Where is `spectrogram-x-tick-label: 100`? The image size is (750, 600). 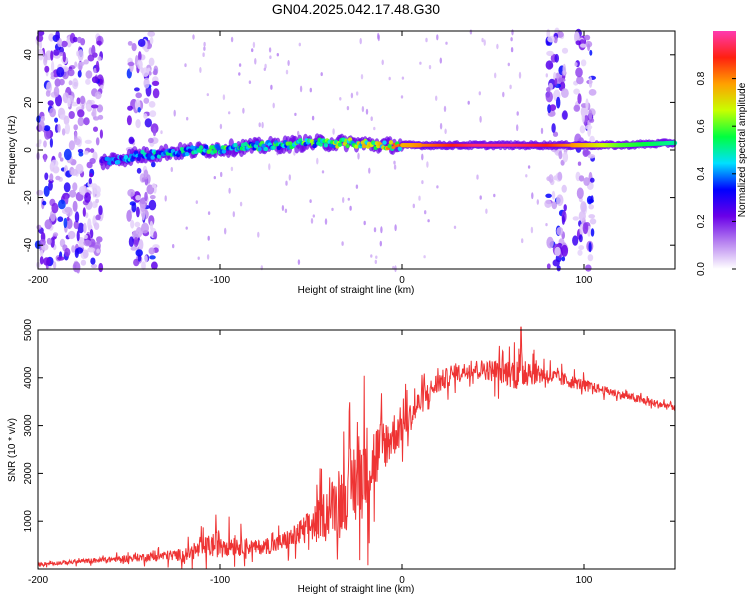
spectrogram-x-tick-label: 100 is located at coordinates (584, 280).